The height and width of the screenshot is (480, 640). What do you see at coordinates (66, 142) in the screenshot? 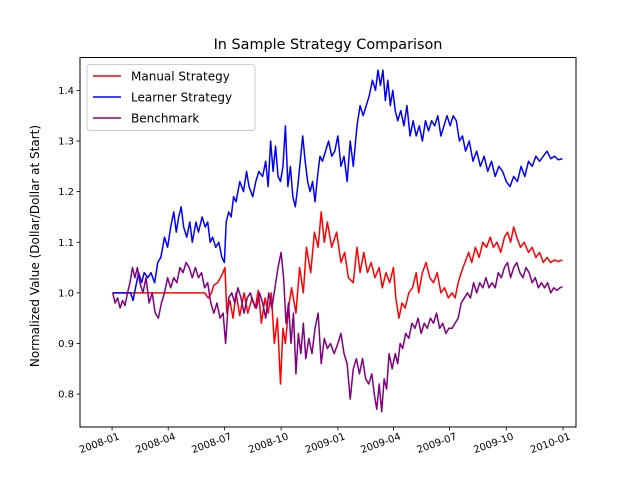
I see `y-tick-label: 1.3` at bounding box center [66, 142].